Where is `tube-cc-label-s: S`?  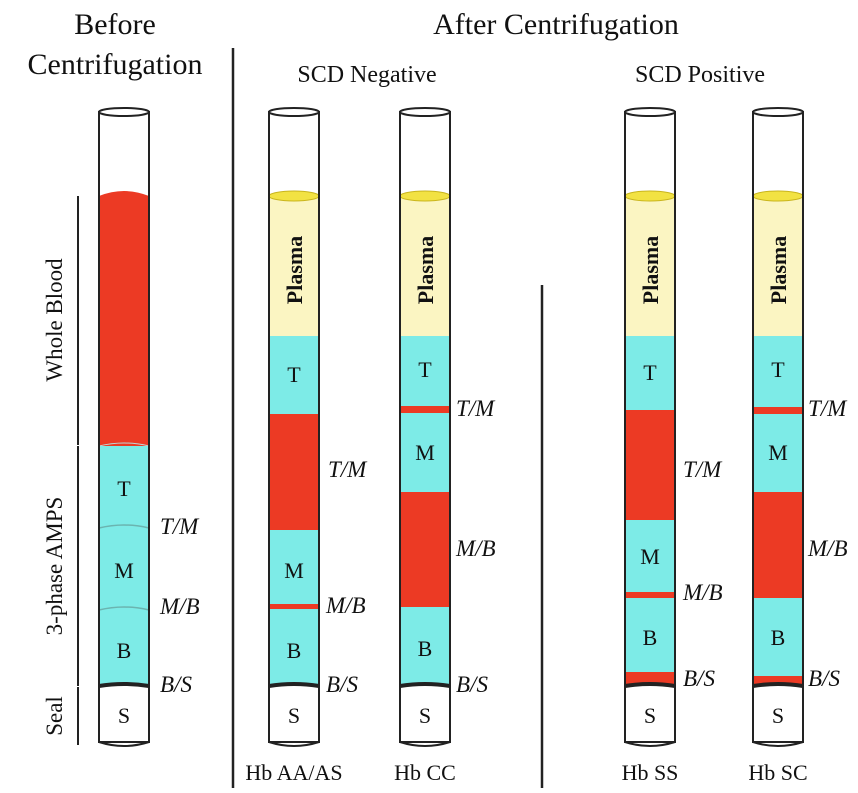 tube-cc-label-s: S is located at coordinates (425, 715).